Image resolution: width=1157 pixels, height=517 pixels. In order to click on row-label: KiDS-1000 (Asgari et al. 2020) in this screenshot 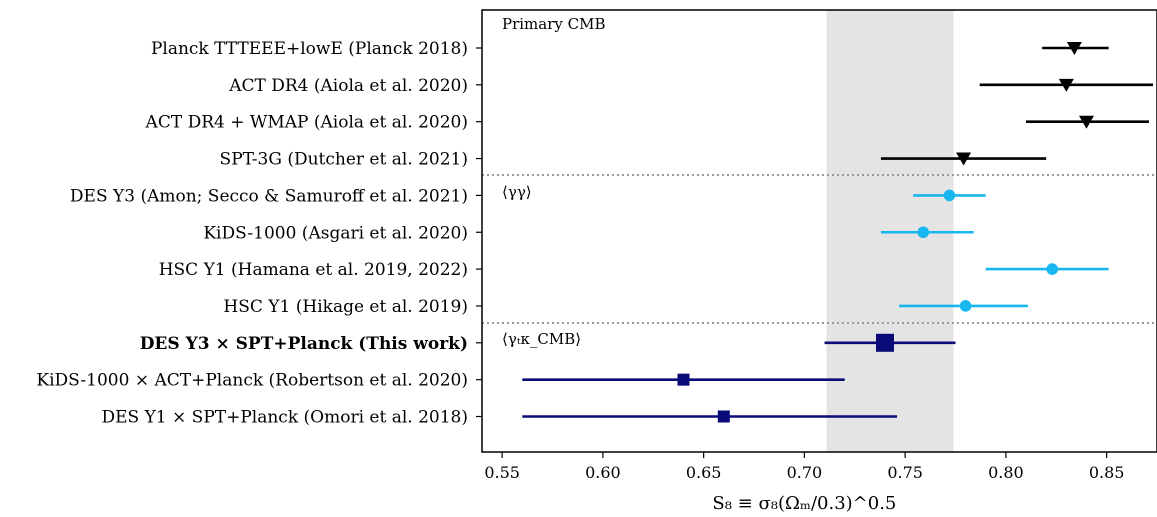, I will do `click(335, 233)`.